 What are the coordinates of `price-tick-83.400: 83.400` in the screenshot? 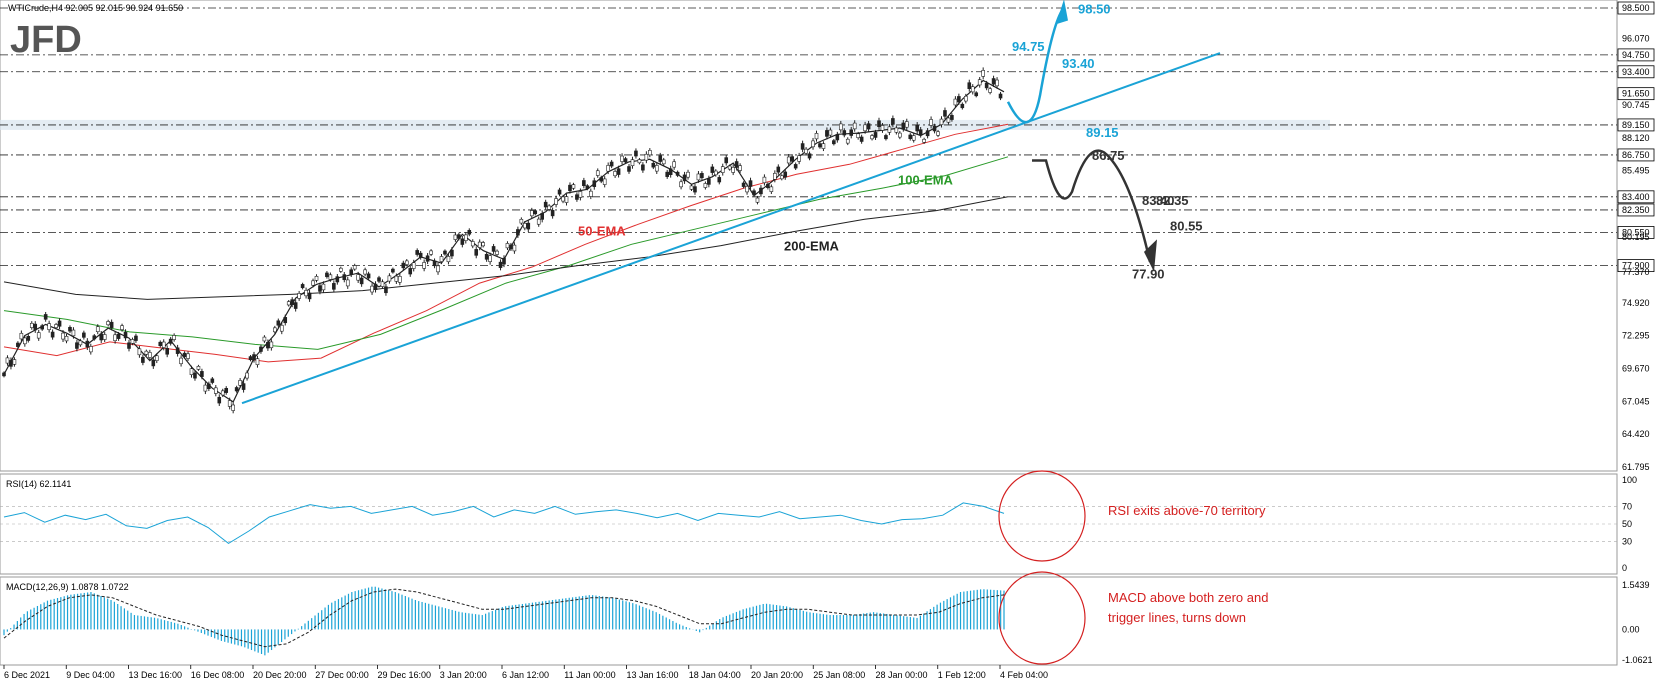 It's located at (1636, 197).